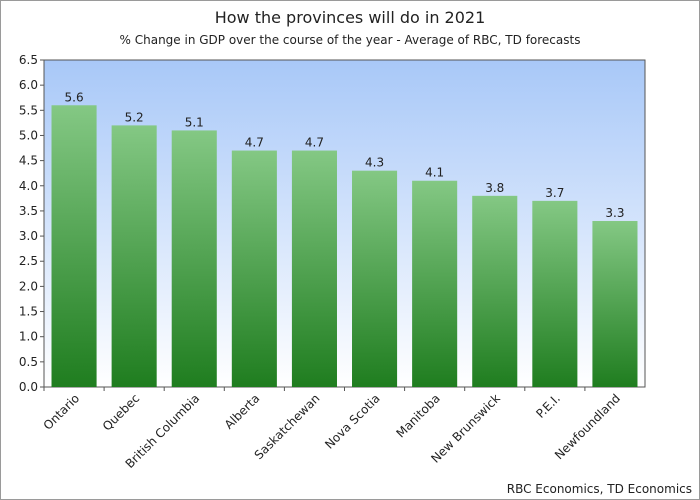 Image resolution: width=700 pixels, height=500 pixels. Describe the element at coordinates (28, 110) in the screenshot. I see `y-tick-label: 5.5` at that location.